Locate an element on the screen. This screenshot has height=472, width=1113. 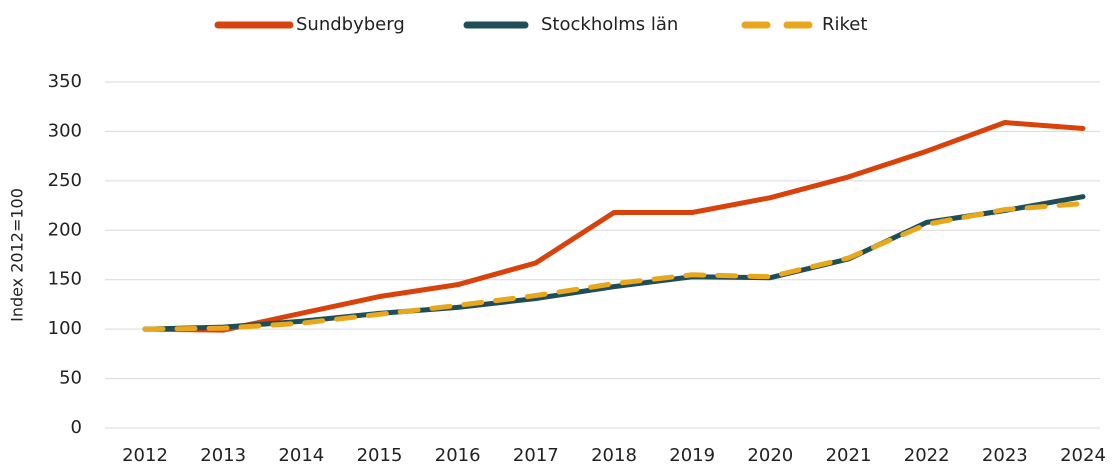
x-tick-label: 2023 is located at coordinates (1005, 455).